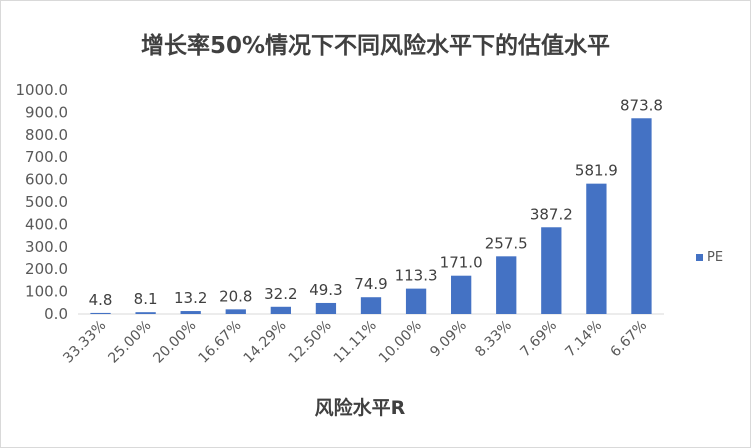 The width and height of the screenshot is (751, 448). Describe the element at coordinates (506, 243) in the screenshot. I see `data-label: 257.5` at that location.